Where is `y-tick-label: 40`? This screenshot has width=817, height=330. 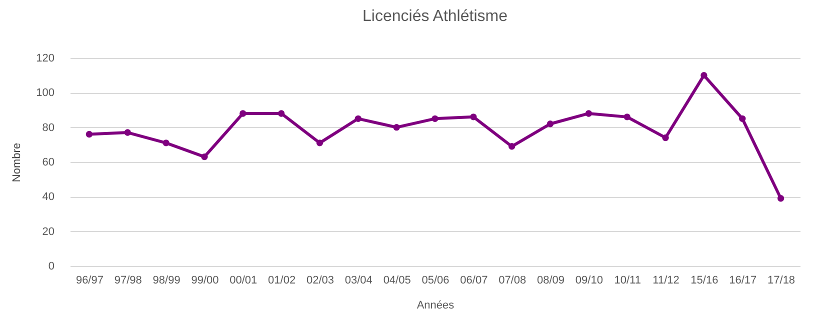
y-tick-label: 40 is located at coordinates (48, 197).